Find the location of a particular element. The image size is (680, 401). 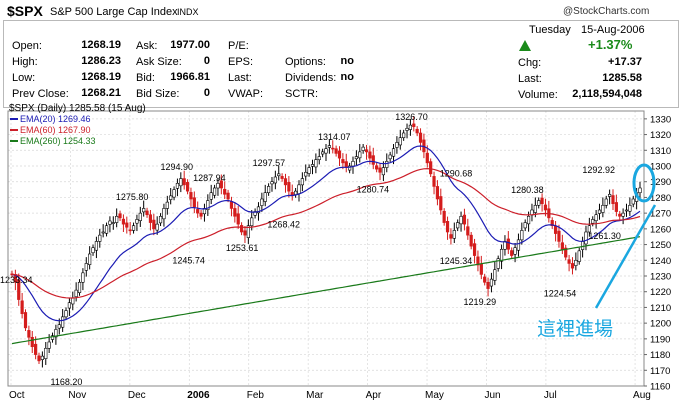

entry-annotation-text: 這裡進場 is located at coordinates (575, 329).